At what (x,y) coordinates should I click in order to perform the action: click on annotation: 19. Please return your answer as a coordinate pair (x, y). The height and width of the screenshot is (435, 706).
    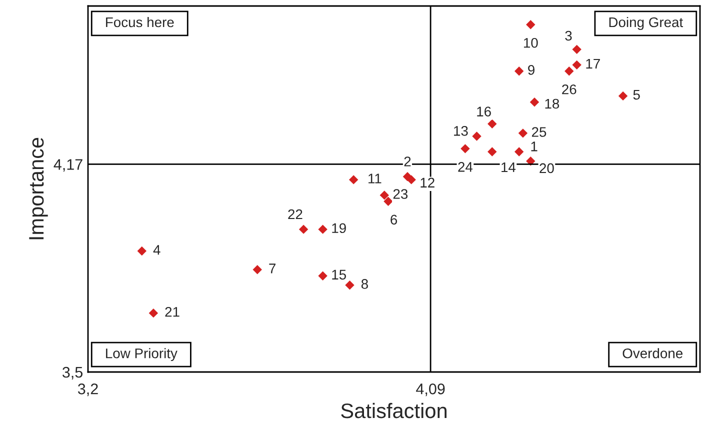
    Looking at the image, I should click on (339, 228).